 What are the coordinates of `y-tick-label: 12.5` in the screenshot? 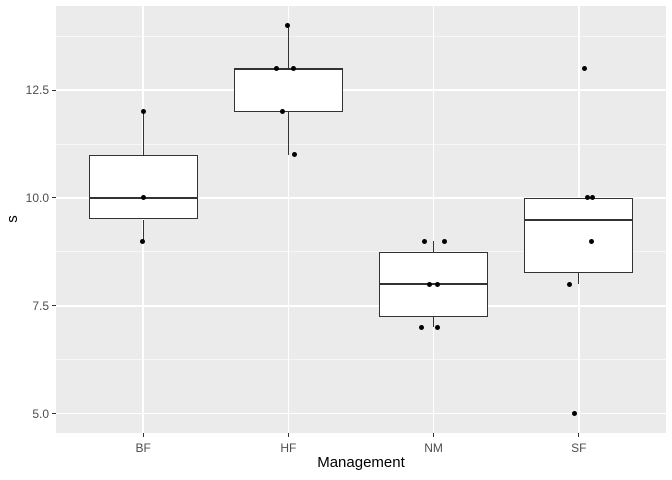 It's located at (37, 90).